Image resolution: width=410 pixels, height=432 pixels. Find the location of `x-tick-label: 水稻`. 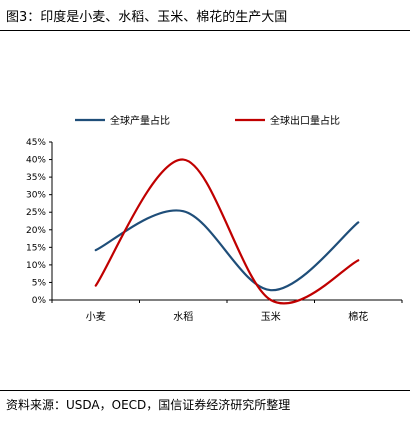

x-tick-label: 水稻 is located at coordinates (183, 317).